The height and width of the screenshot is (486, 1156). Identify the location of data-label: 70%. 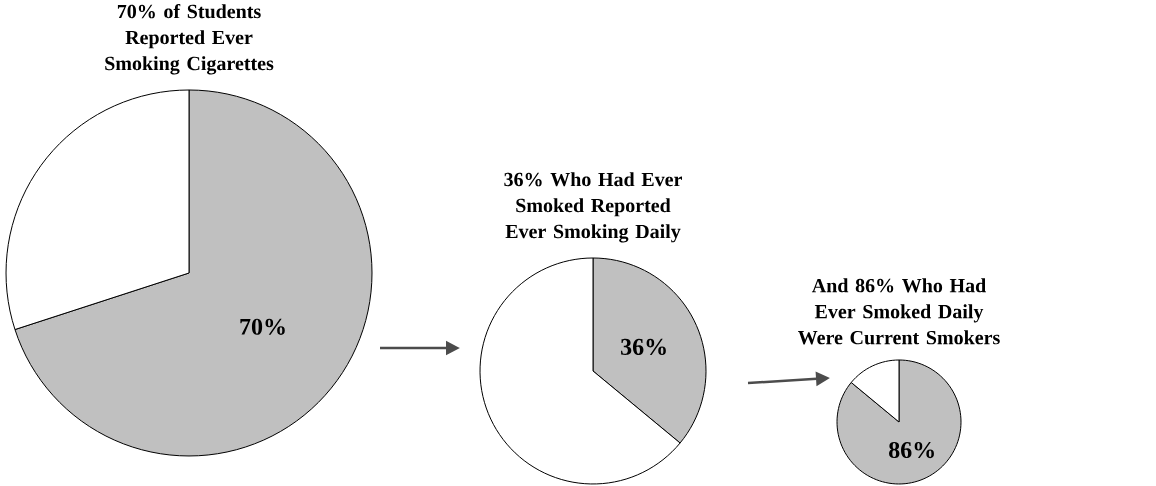
(262, 326).